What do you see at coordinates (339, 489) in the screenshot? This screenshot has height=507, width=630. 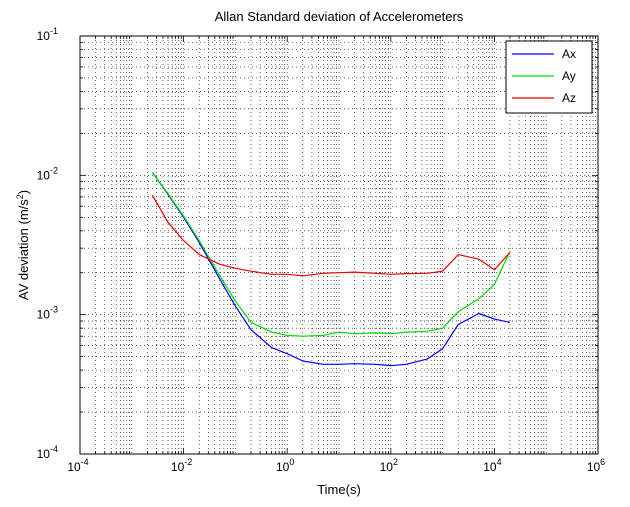 I see `x-axis-label: Time(s)` at bounding box center [339, 489].